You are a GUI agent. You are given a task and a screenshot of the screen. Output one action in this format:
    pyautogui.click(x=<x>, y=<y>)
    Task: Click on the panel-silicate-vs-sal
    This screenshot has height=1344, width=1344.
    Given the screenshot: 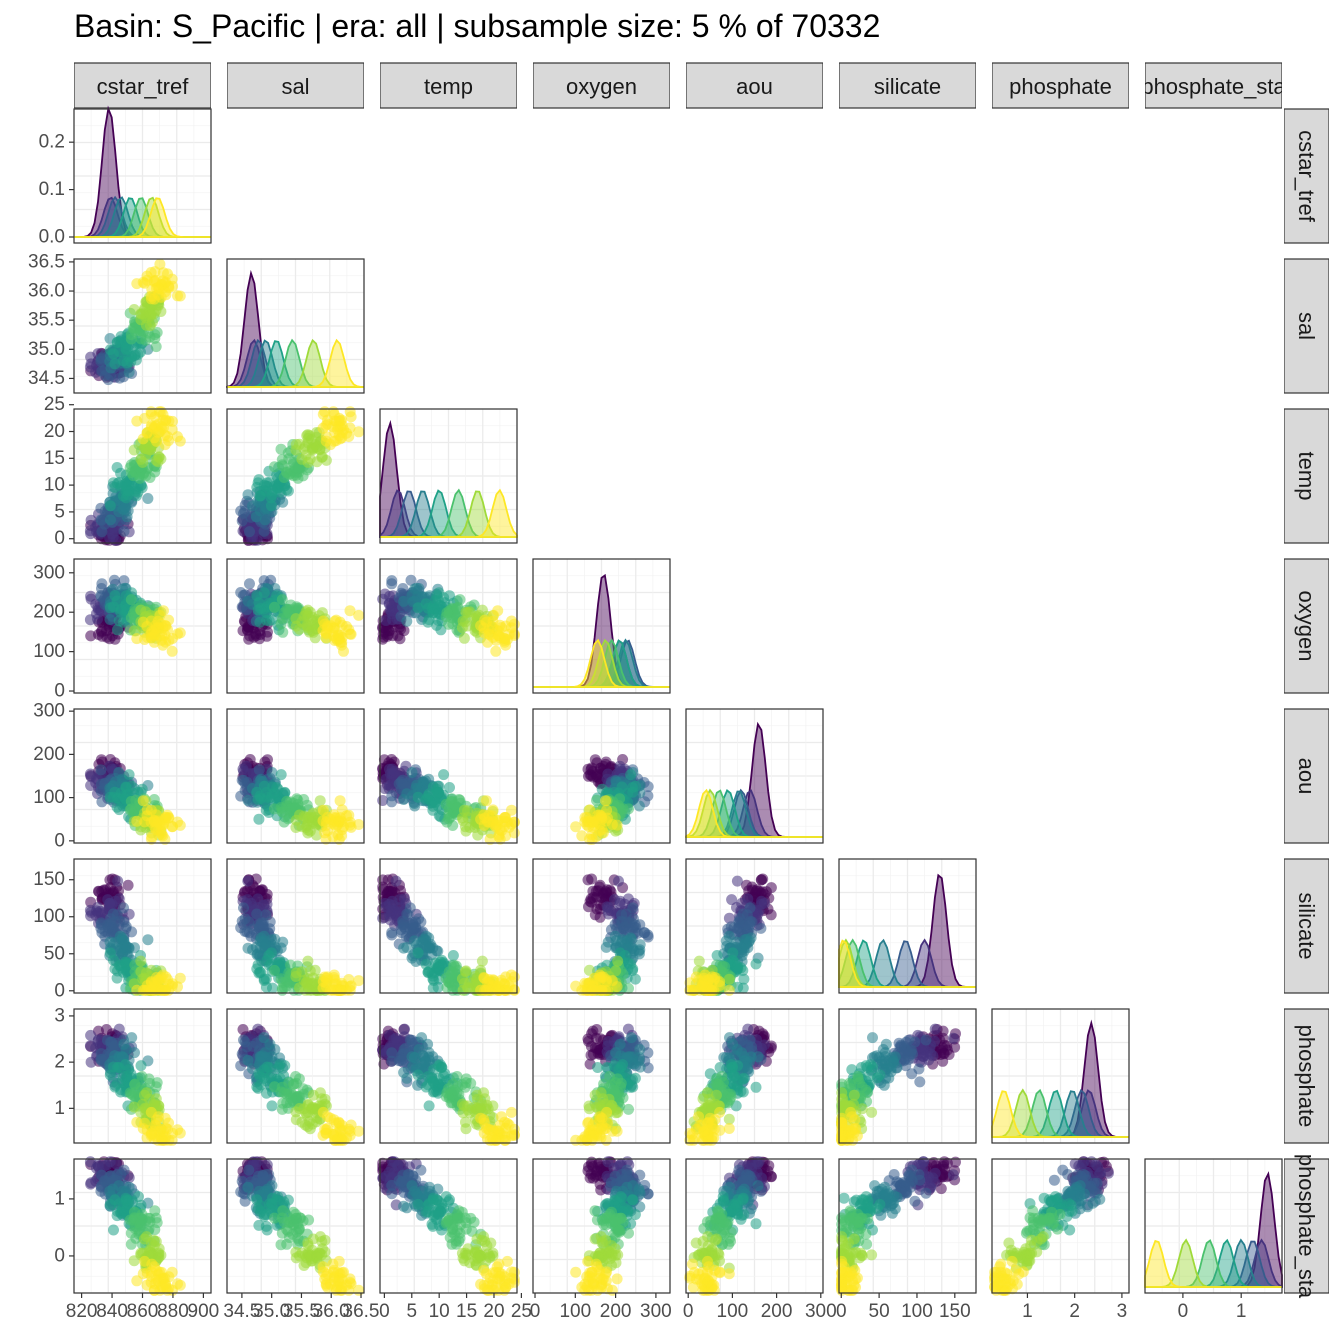 What is the action you would take?
    pyautogui.click(x=295, y=927)
    